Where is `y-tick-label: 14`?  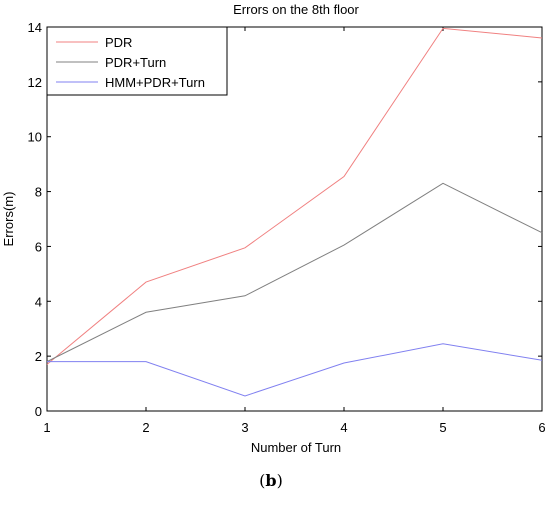 y-tick-label: 14 is located at coordinates (35, 27).